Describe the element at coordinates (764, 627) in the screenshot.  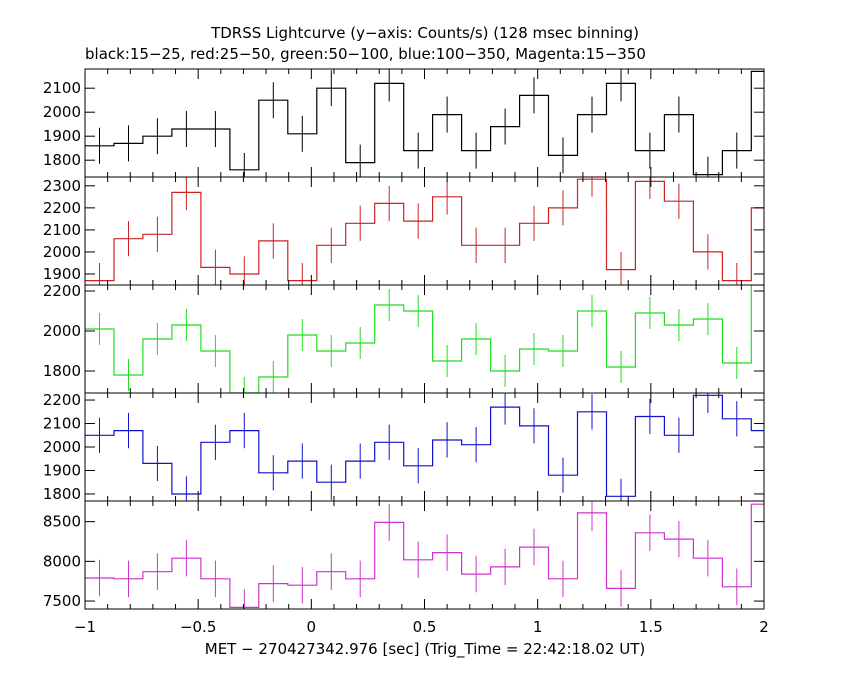
I see `x-tick-label: 2` at that location.